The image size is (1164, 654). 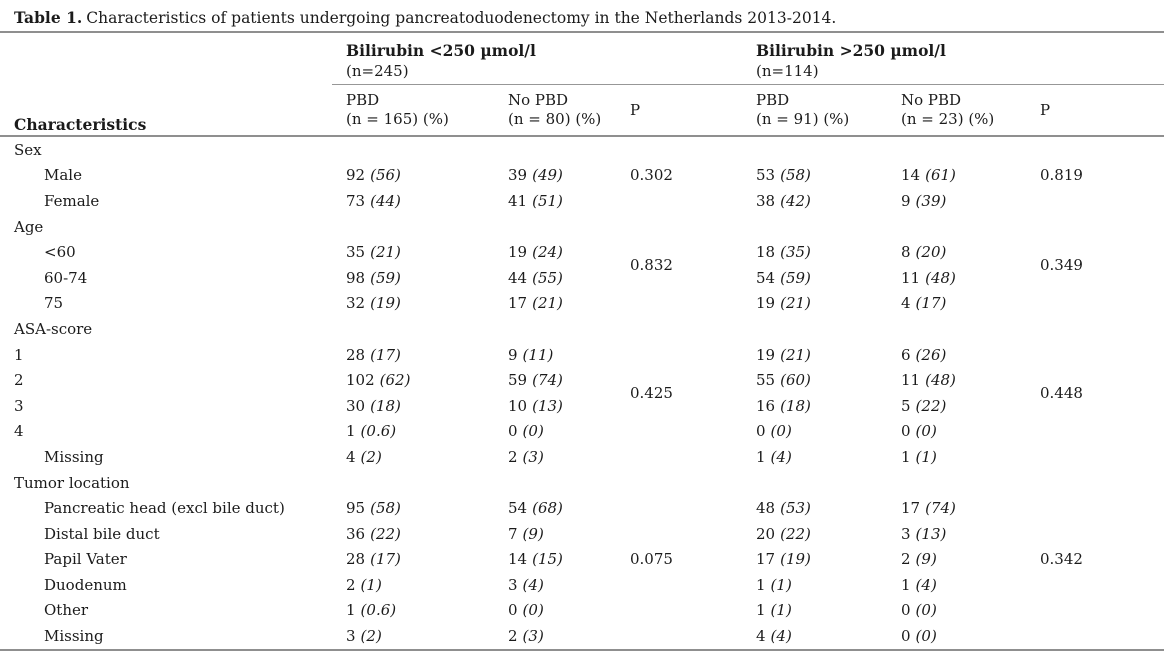 What do you see at coordinates (781, 584) in the screenshot?
I see `percent-value: (1)` at bounding box center [781, 584].